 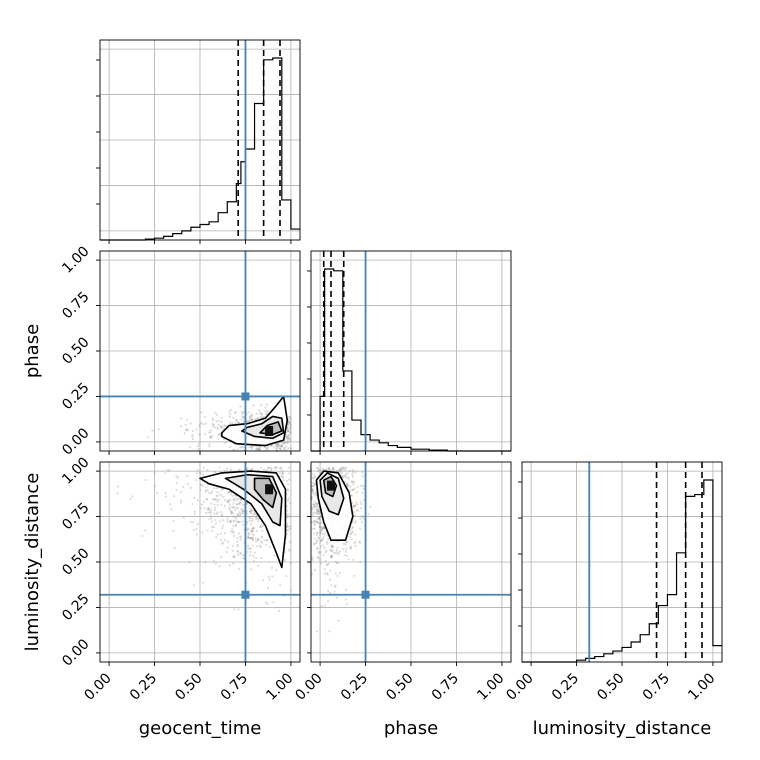 What do you see at coordinates (656, 686) in the screenshot?
I see `x-tick-label: 0.75` at bounding box center [656, 686].